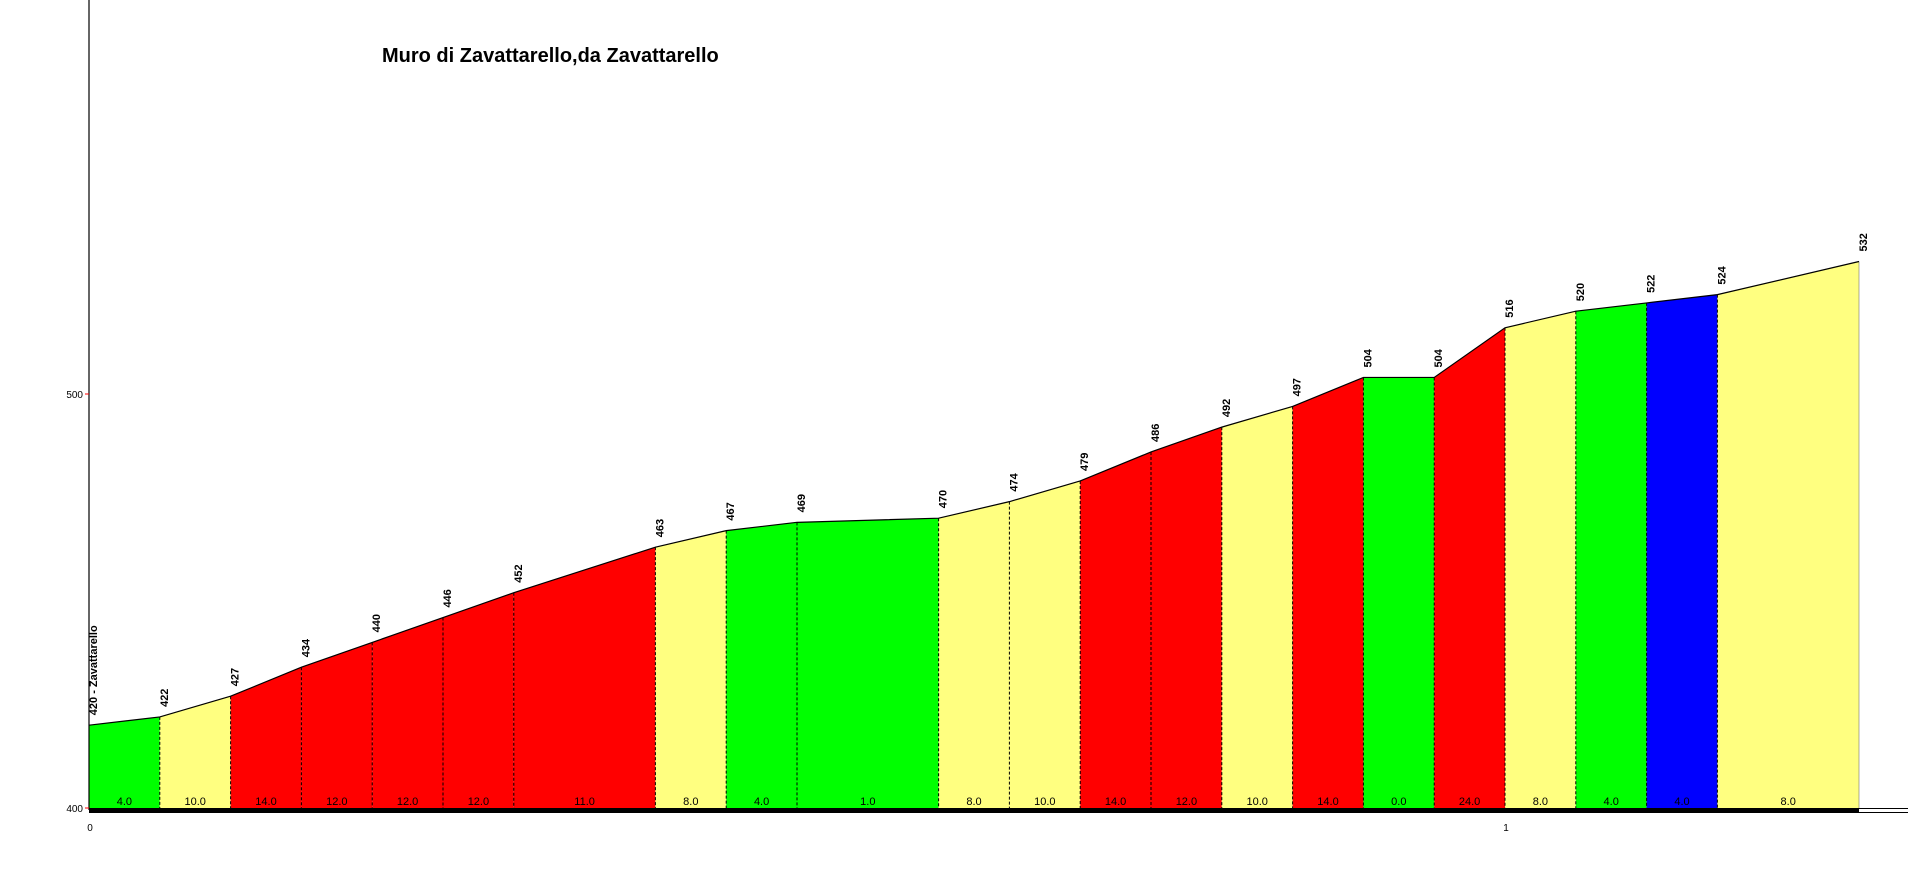  Describe the element at coordinates (74, 809) in the screenshot. I see `y-tick-label: 400` at that location.